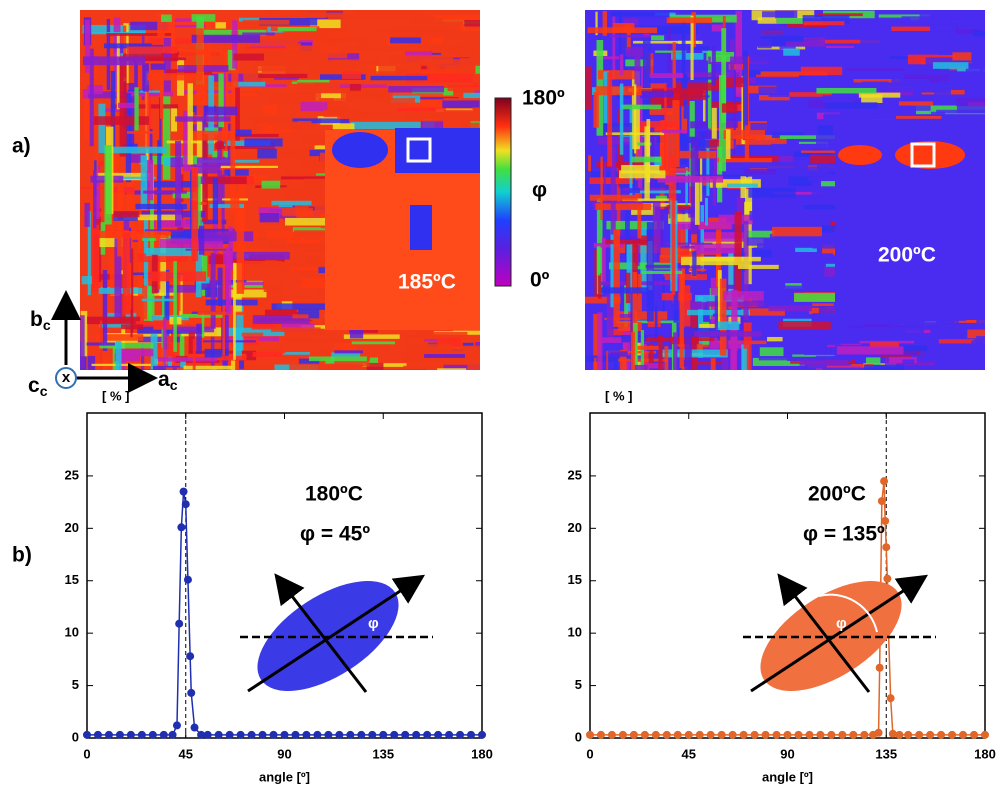 The image size is (1003, 802). What do you see at coordinates (360, 150) in the screenshot?
I see `map-region` at bounding box center [360, 150].